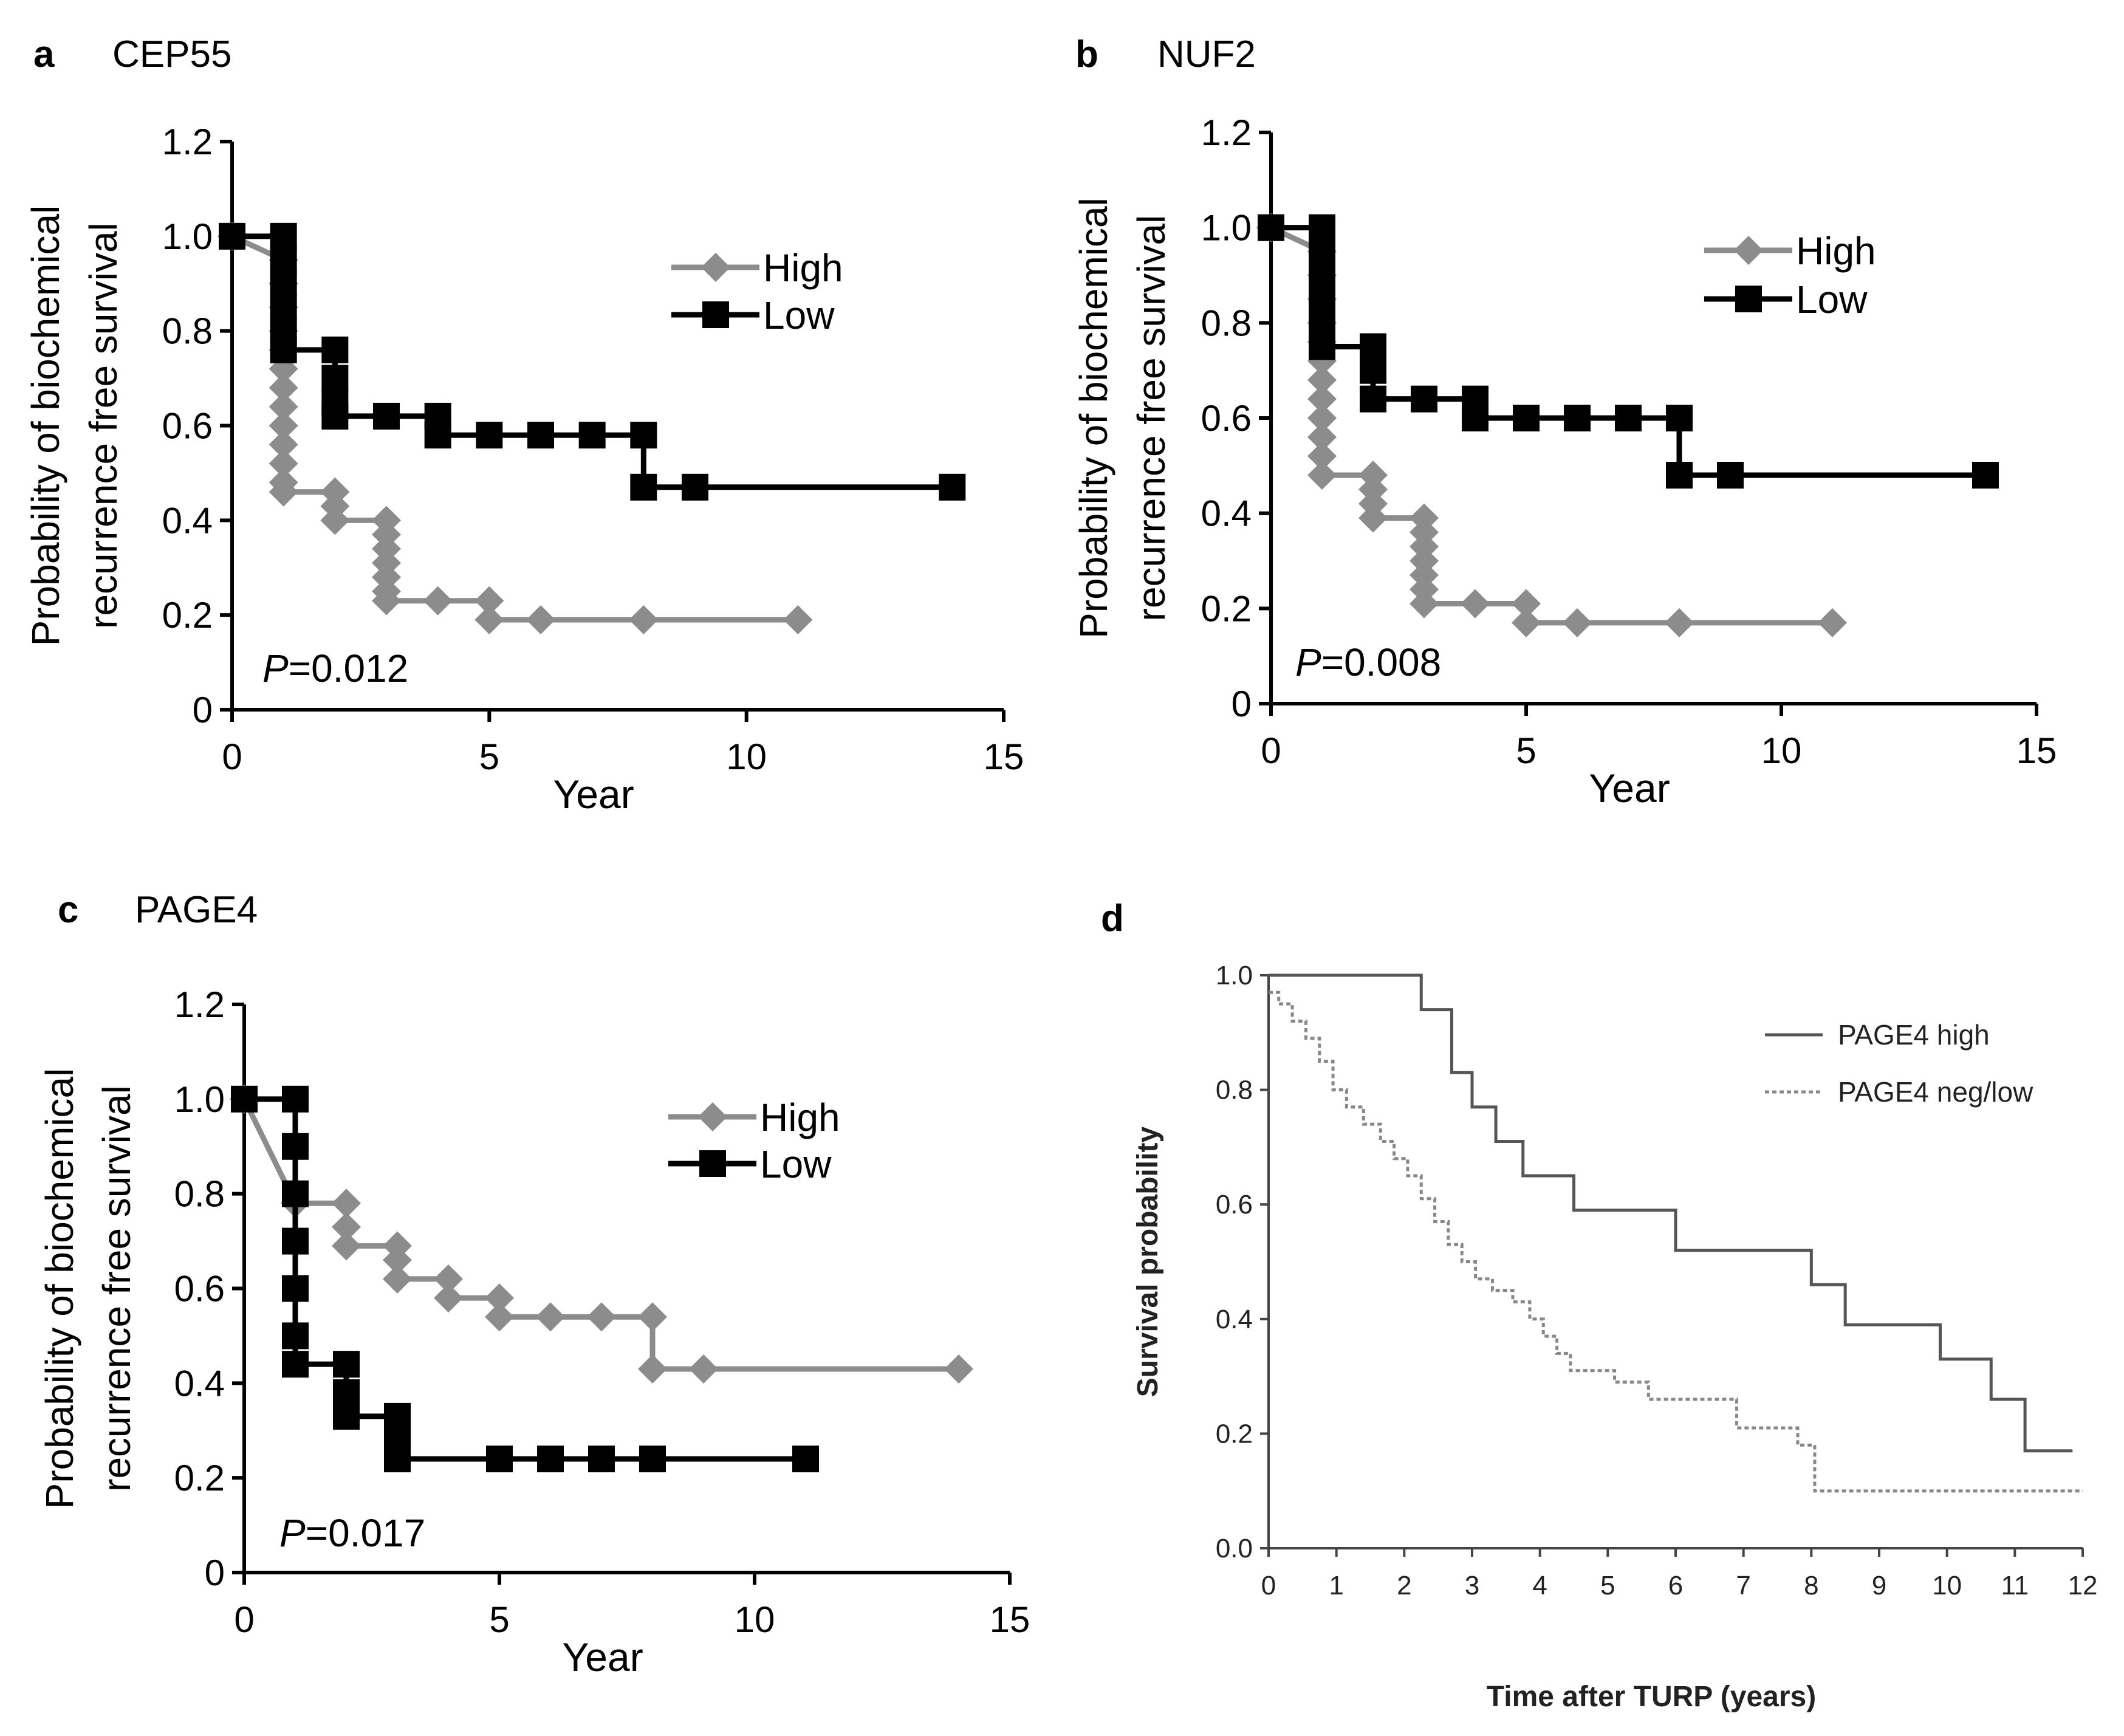 This screenshot has height=1736, width=2124. Describe the element at coordinates (1086, 54) in the screenshot. I see `panel-letter: b` at that location.